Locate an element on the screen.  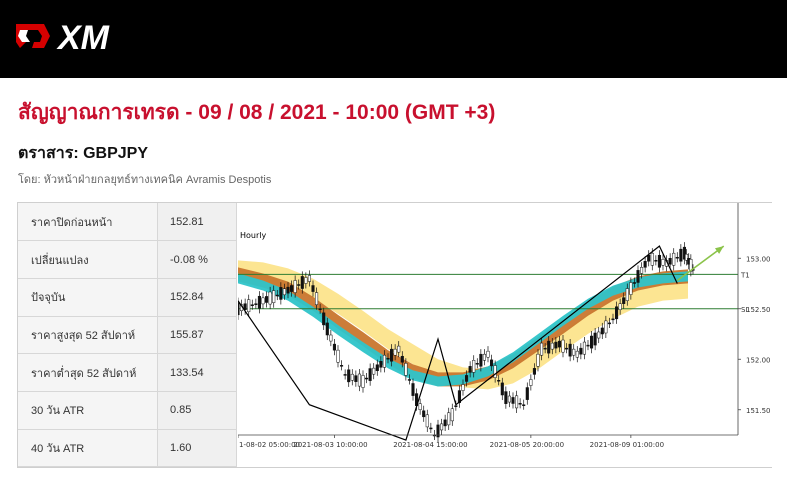
instrument-label: ตราสาร: GBPJPY is located at coordinates (83, 153).